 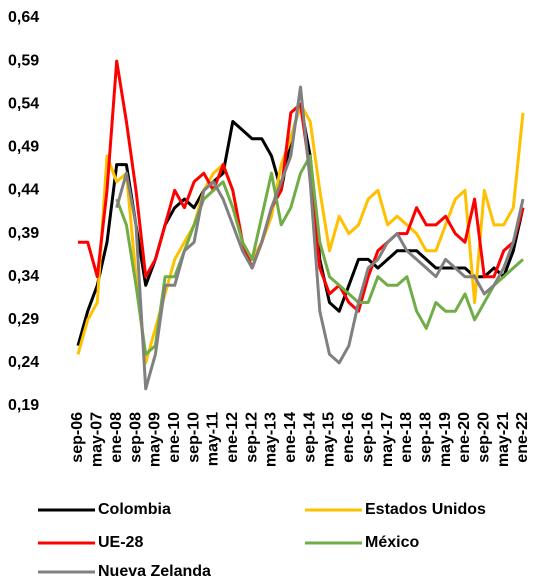 What do you see at coordinates (193, 437) in the screenshot?
I see `x-tick-label: sep-10` at bounding box center [193, 437].